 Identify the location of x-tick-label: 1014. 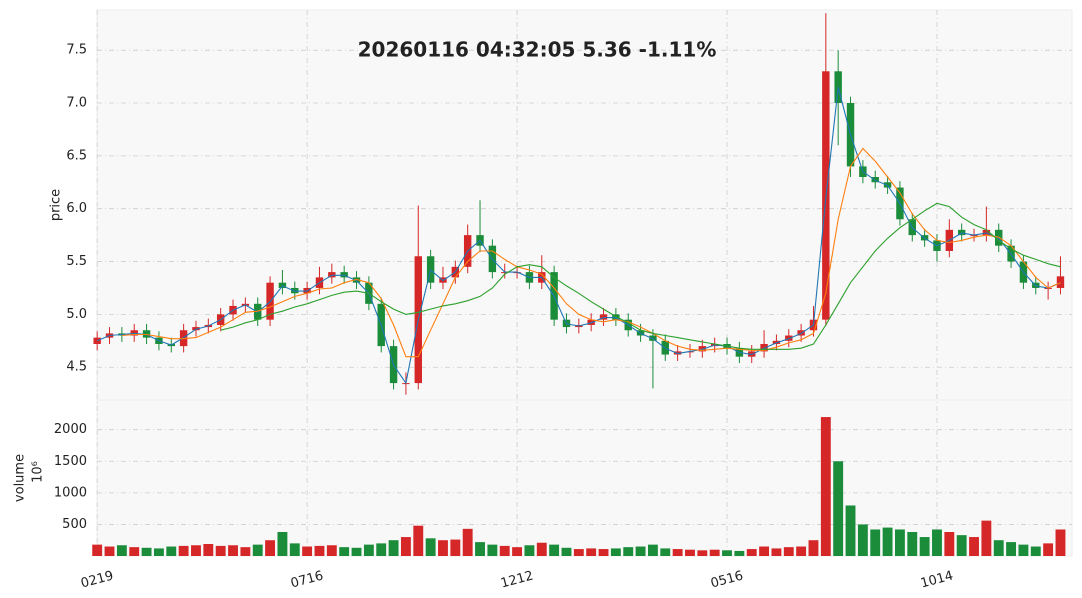
(937, 579).